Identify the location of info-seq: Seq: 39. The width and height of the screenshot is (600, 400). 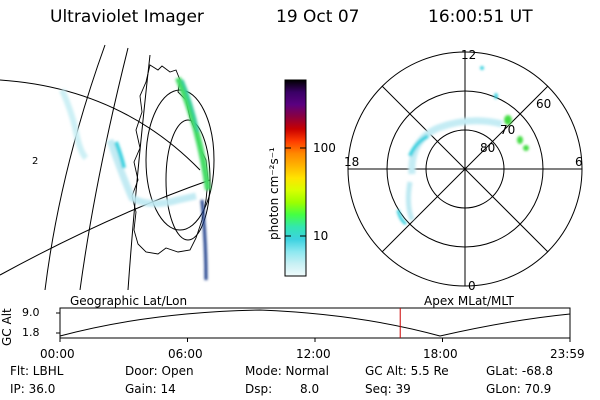
(388, 389).